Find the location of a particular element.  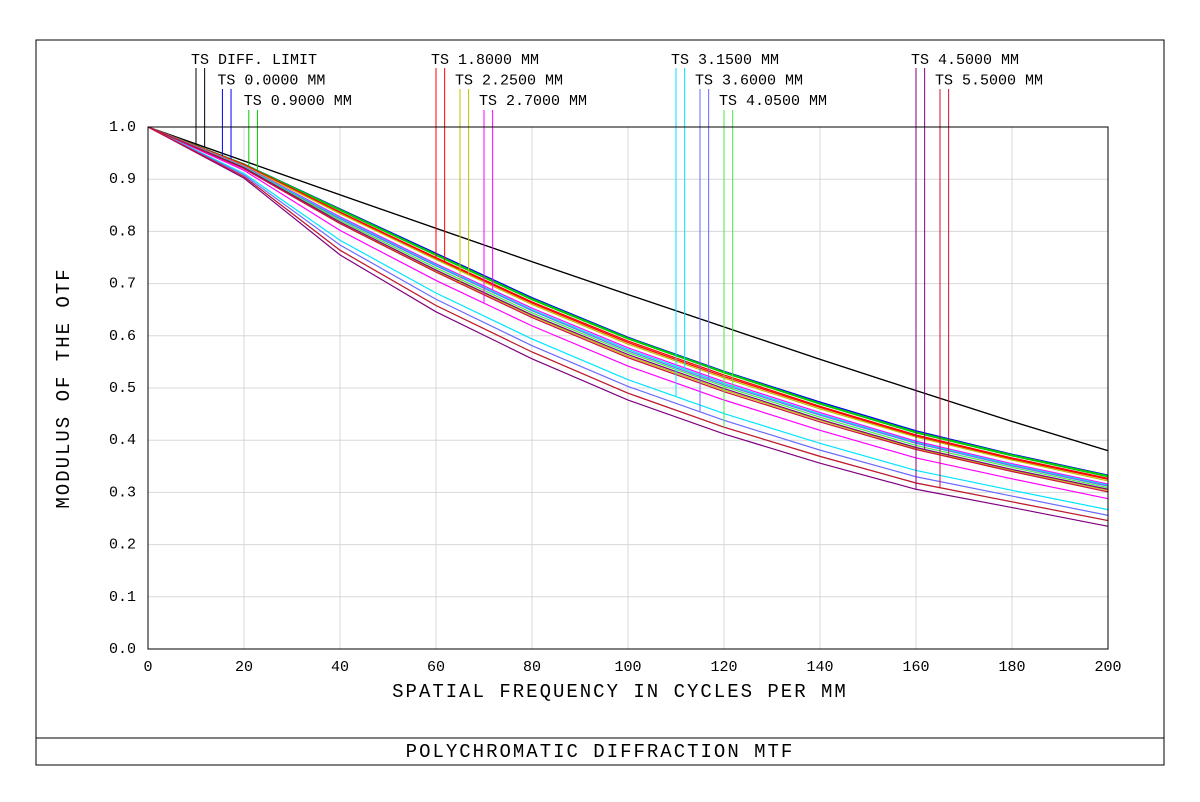

legend-label: TS 2.2500 MM is located at coordinates (509, 80).